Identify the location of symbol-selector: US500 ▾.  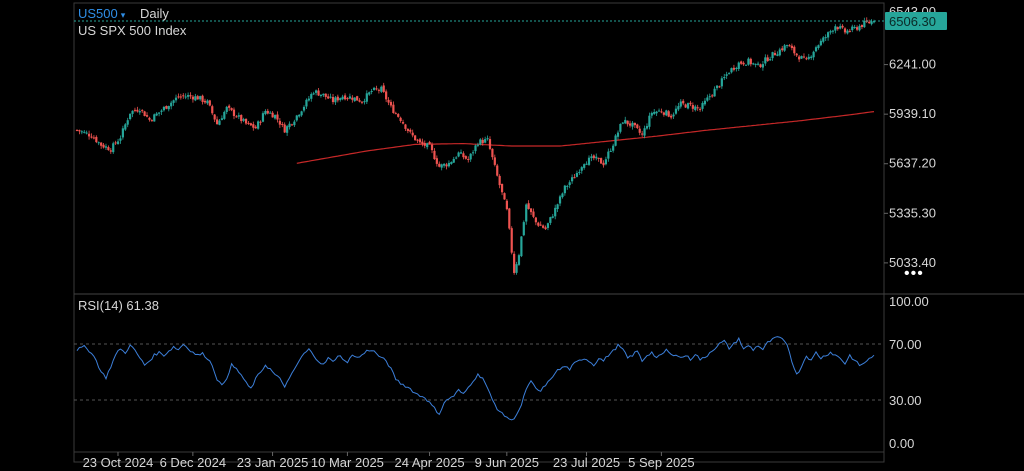
(101, 13).